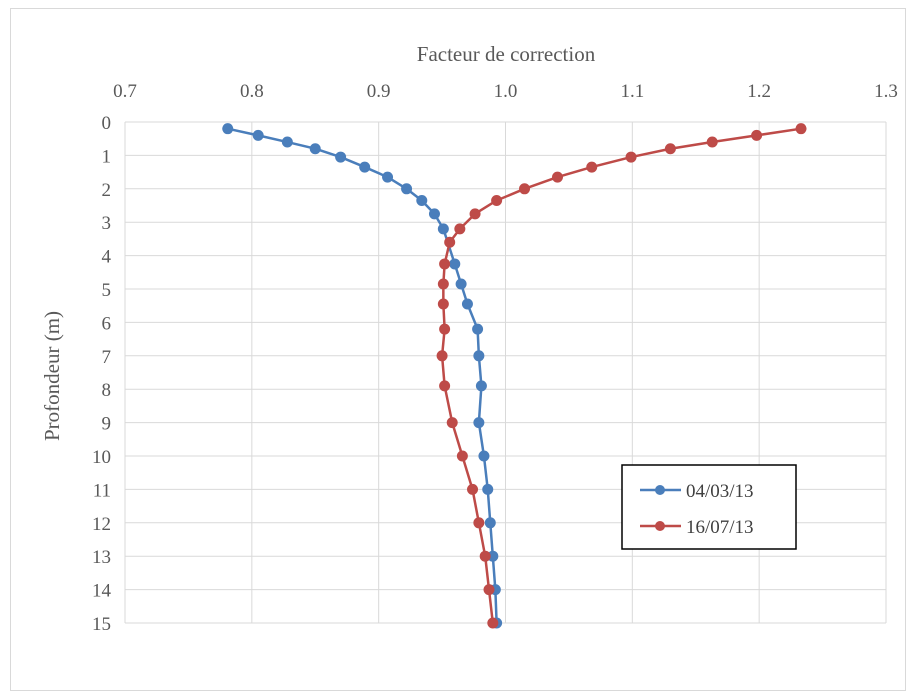 Image resolution: width=912 pixels, height=693 pixels. What do you see at coordinates (101, 624) in the screenshot?
I see `y-tick-label: 15` at bounding box center [101, 624].